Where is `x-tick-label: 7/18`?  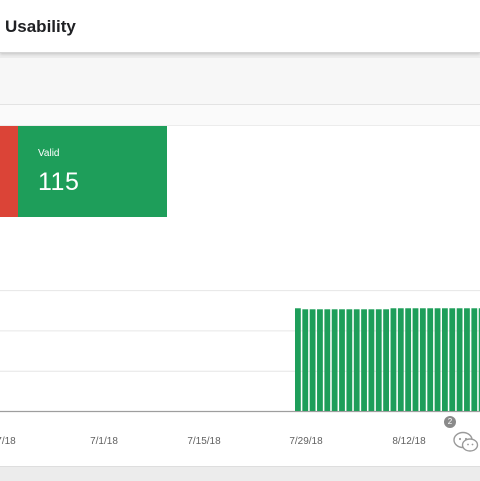 x-tick-label: 7/18 is located at coordinates (8, 441).